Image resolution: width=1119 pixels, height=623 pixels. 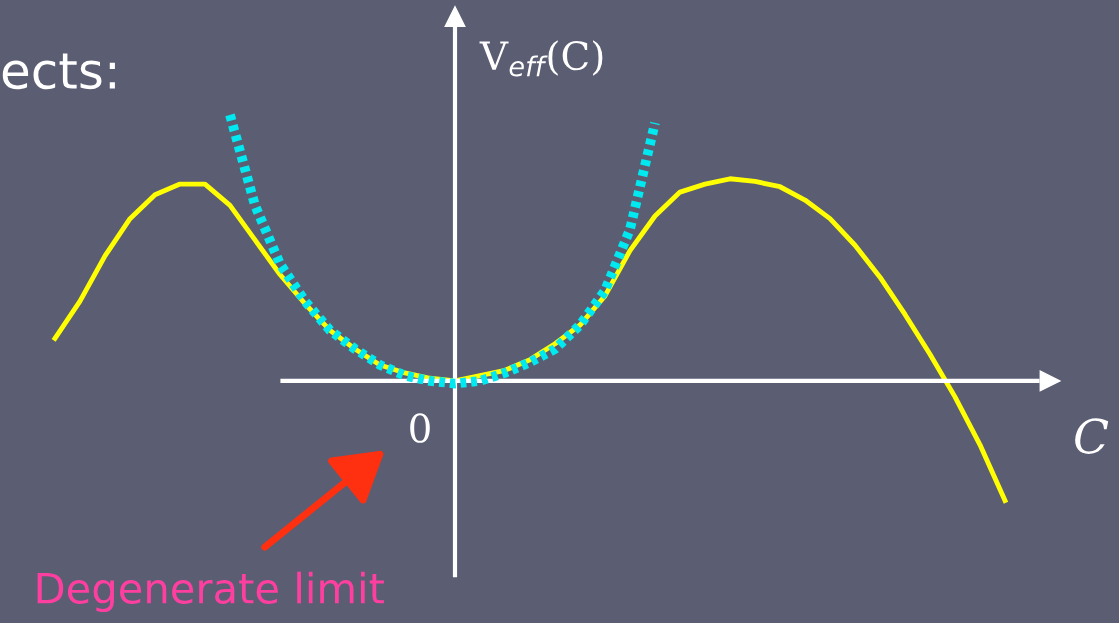 I want to click on text: Degenerate limit, so click(x=210, y=592).